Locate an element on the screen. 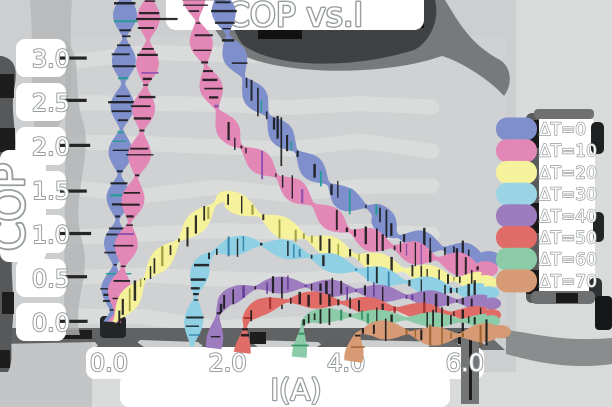  legend-label-dt-30: ΔT=30 is located at coordinates (568, 195).